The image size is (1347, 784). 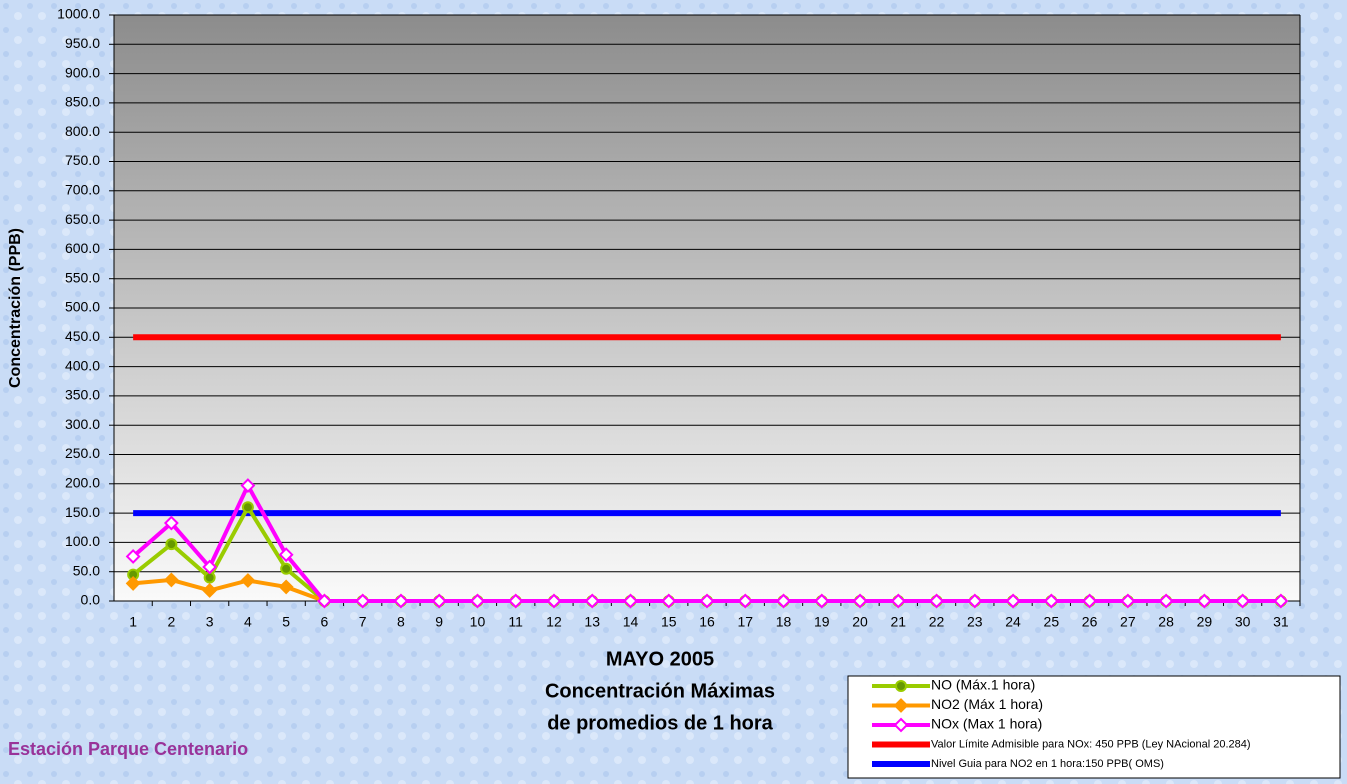 I want to click on x-tick-label: 14, so click(x=631, y=622).